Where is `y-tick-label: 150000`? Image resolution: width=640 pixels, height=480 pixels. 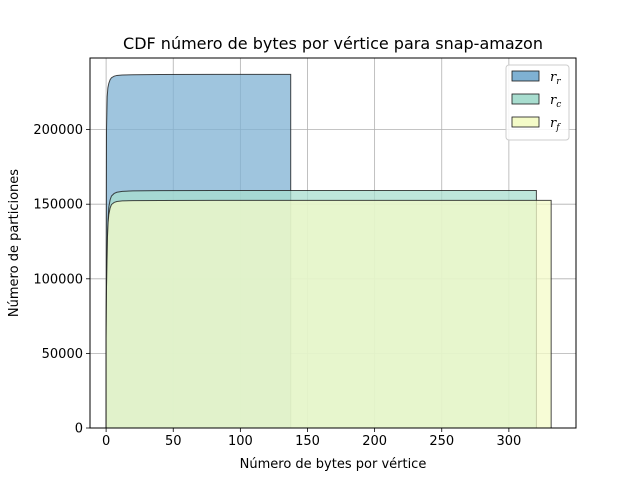
y-tick-label: 150000 is located at coordinates (58, 205).